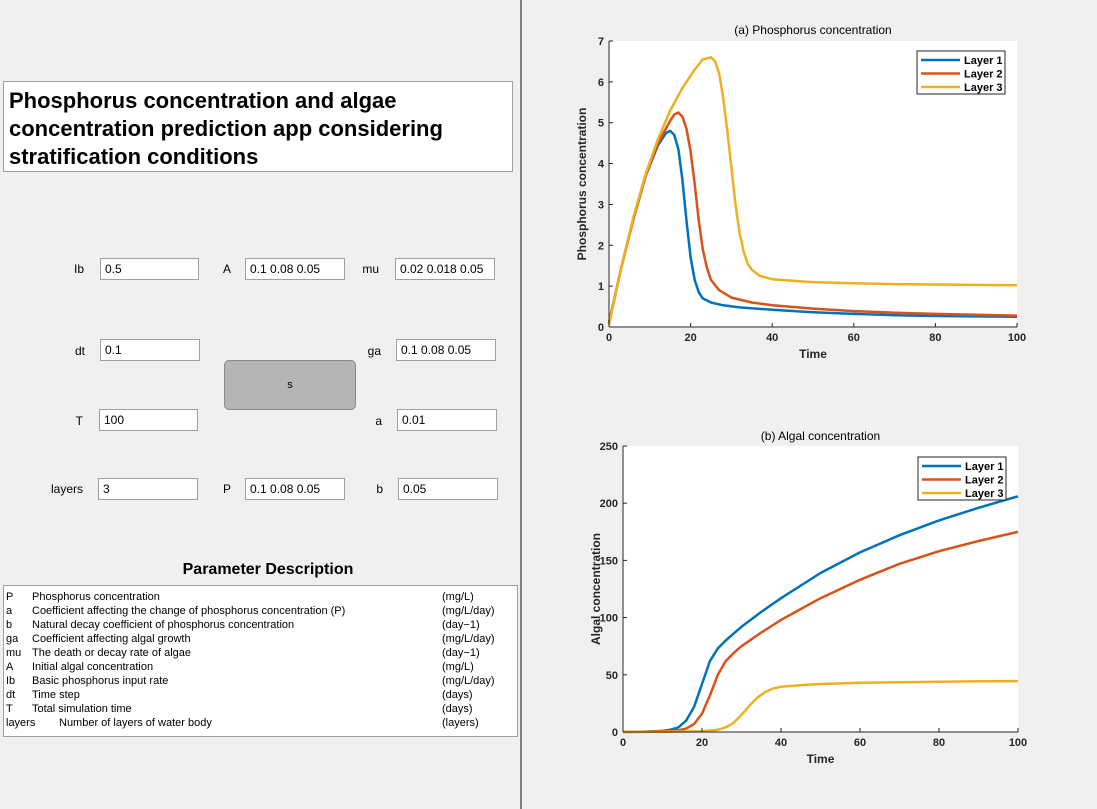  I want to click on description-text: The death or decay rate of algae, so click(111, 653).